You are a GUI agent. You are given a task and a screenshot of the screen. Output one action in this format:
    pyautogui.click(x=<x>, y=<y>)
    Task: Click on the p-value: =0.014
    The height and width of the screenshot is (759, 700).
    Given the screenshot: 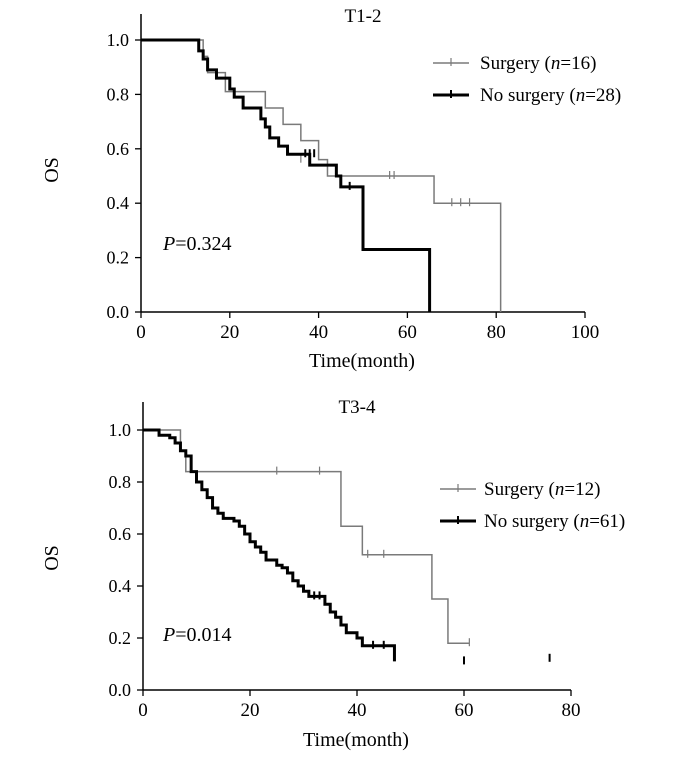 What is the action you would take?
    pyautogui.click(x=203, y=635)
    